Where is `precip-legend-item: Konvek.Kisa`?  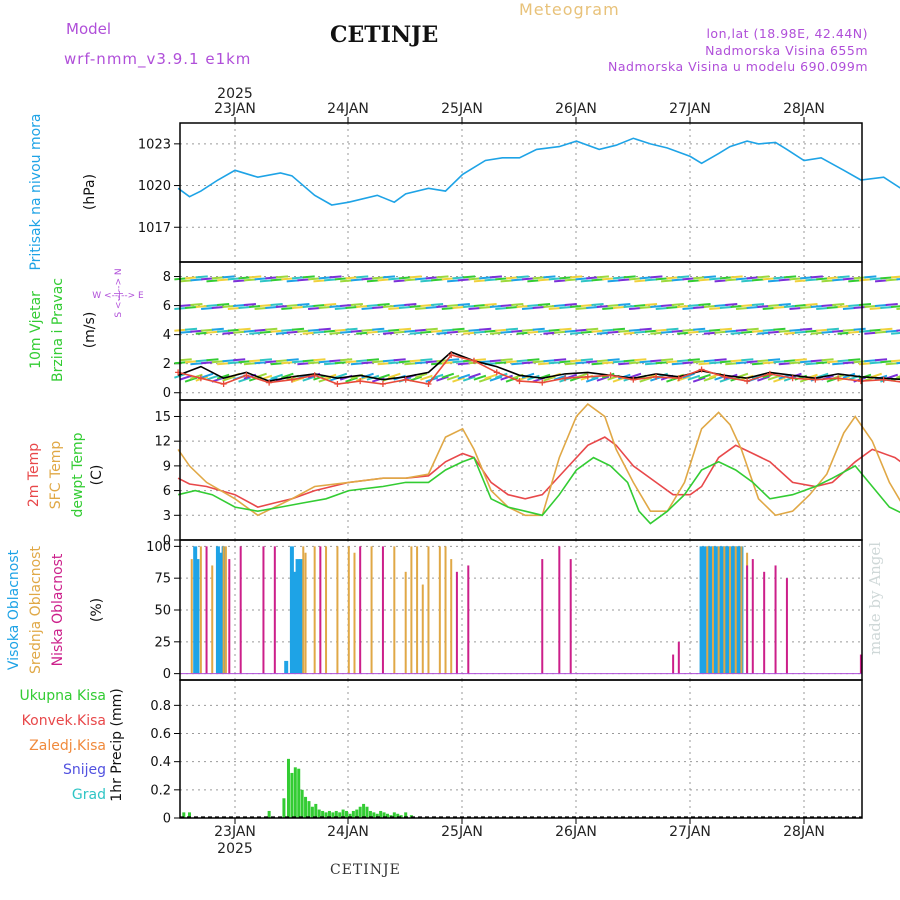
precip-legend-item: Konvek.Kisa is located at coordinates (64, 721).